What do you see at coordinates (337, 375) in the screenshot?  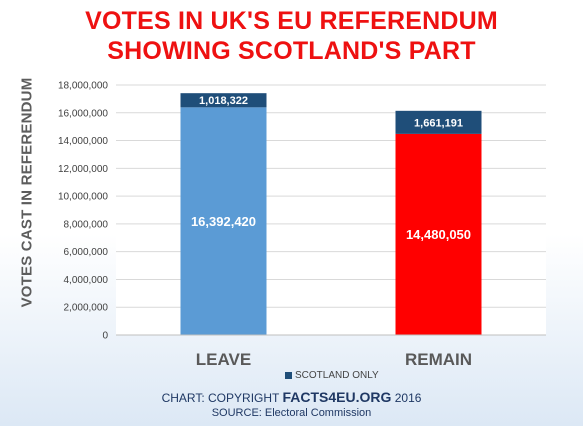 I see `legend-label-scotland: SCOTLAND ONLY` at bounding box center [337, 375].